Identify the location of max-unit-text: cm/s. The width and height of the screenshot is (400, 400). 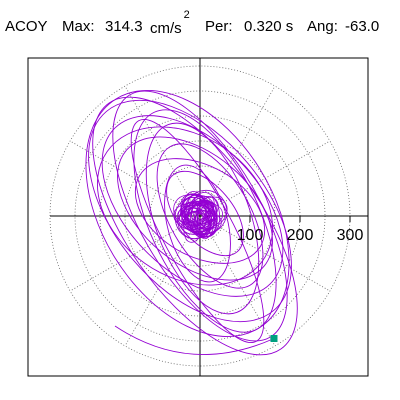
(166, 28).